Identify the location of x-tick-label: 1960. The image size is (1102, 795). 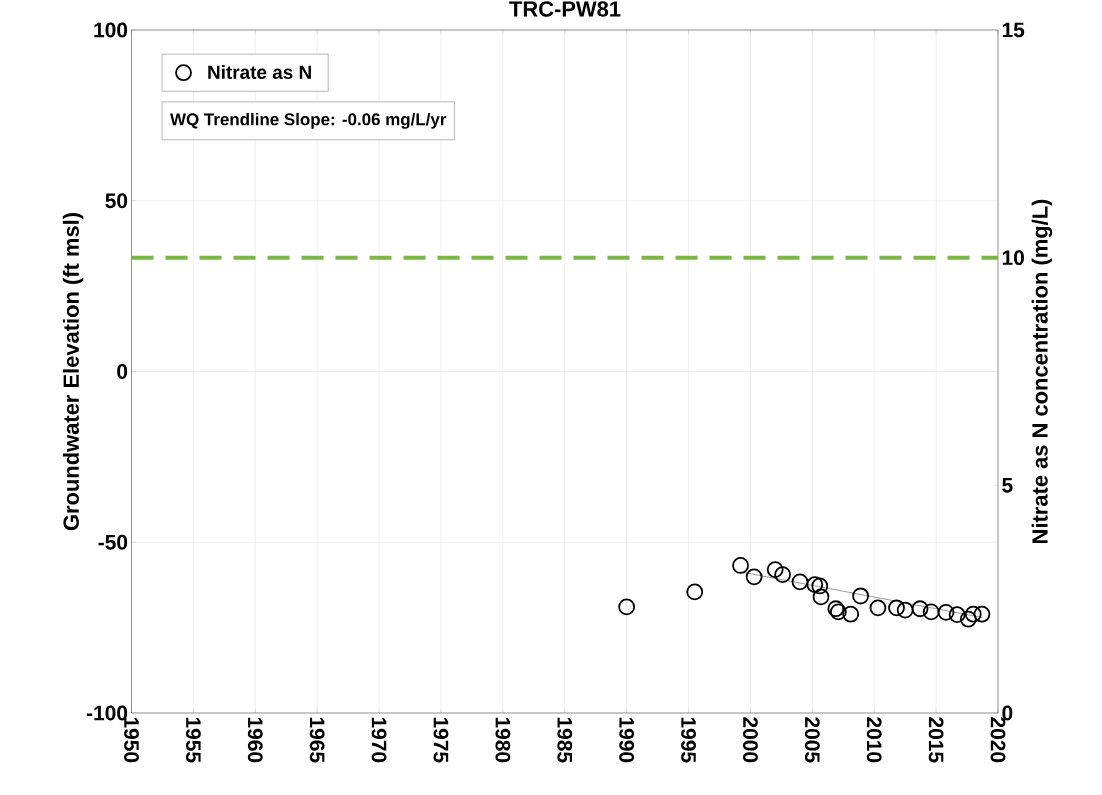
(255, 740).